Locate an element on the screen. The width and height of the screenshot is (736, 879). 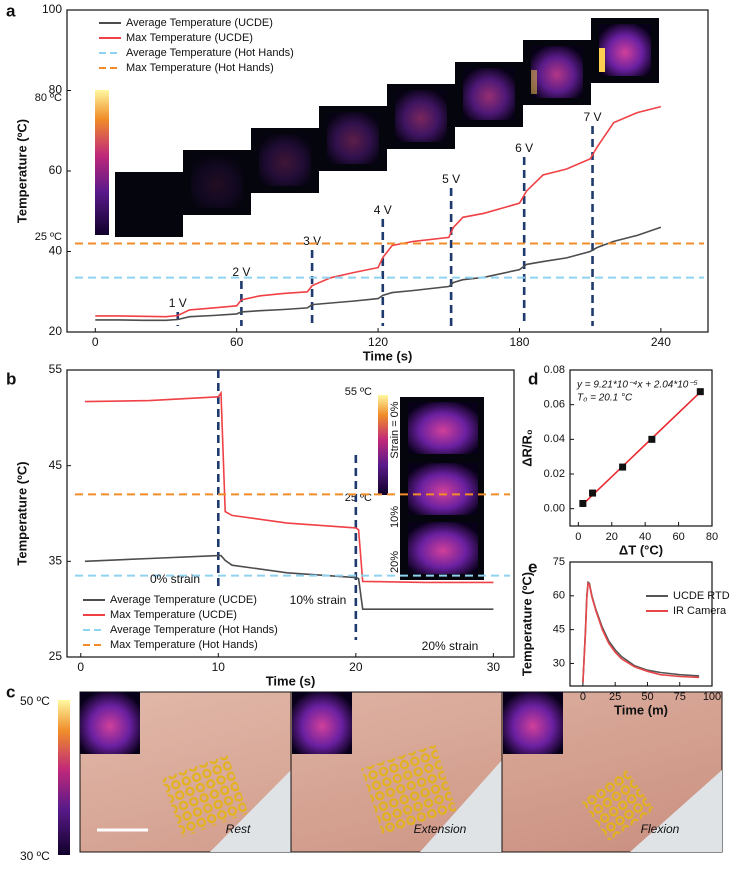
y-tick-label: 25 is located at coordinates (56, 656).